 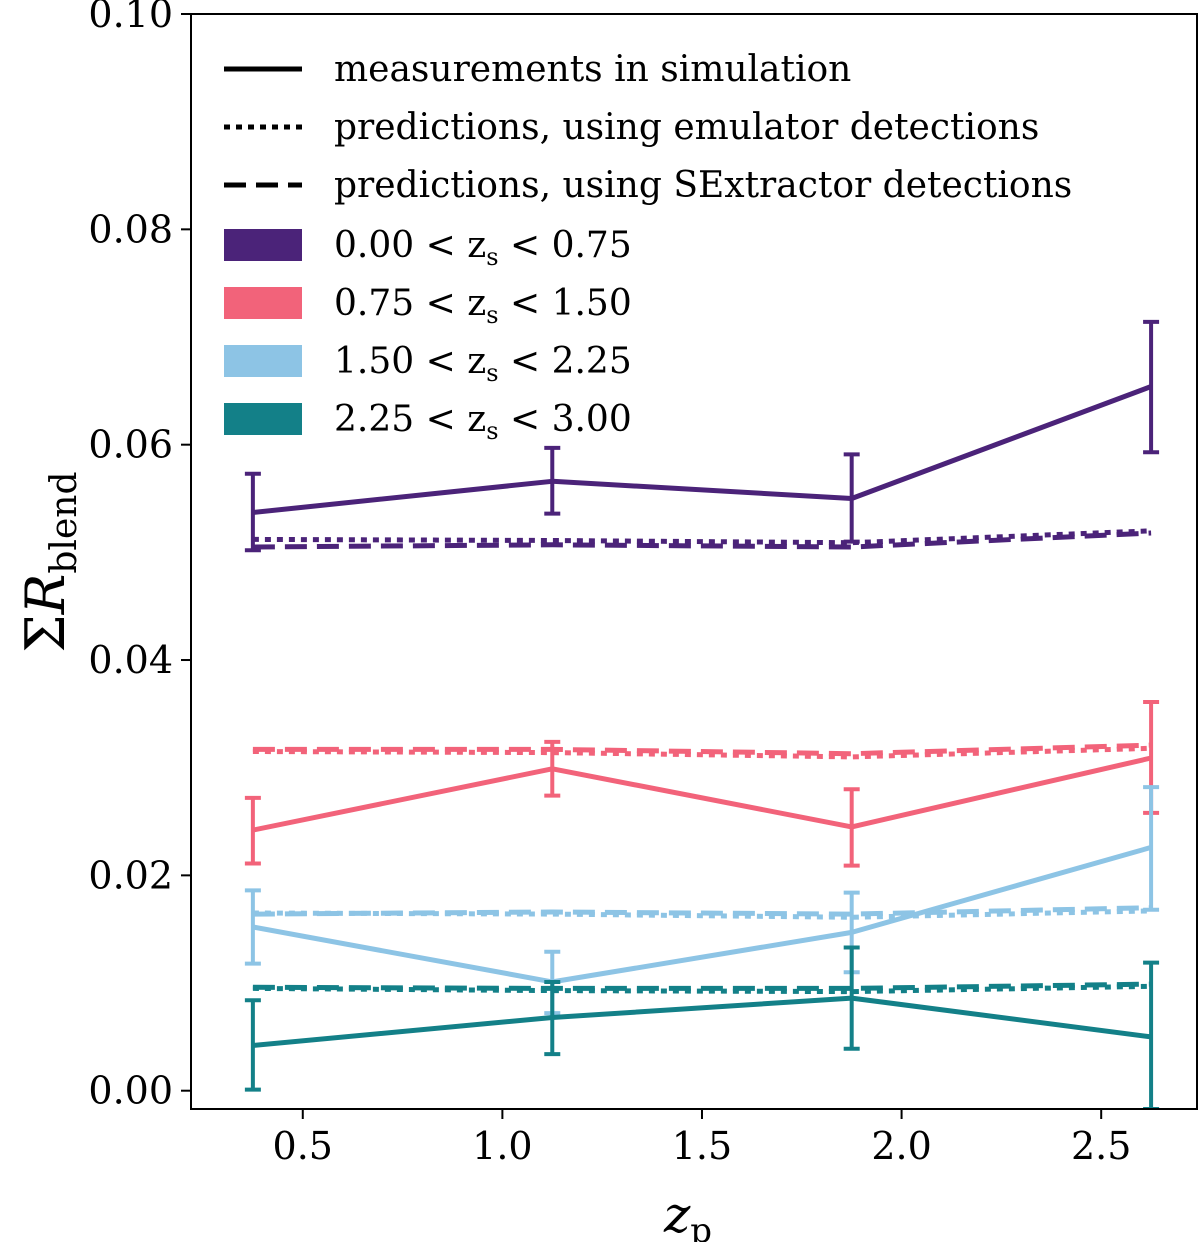 I want to click on y-axis-label-main: R, so click(x=45, y=595).